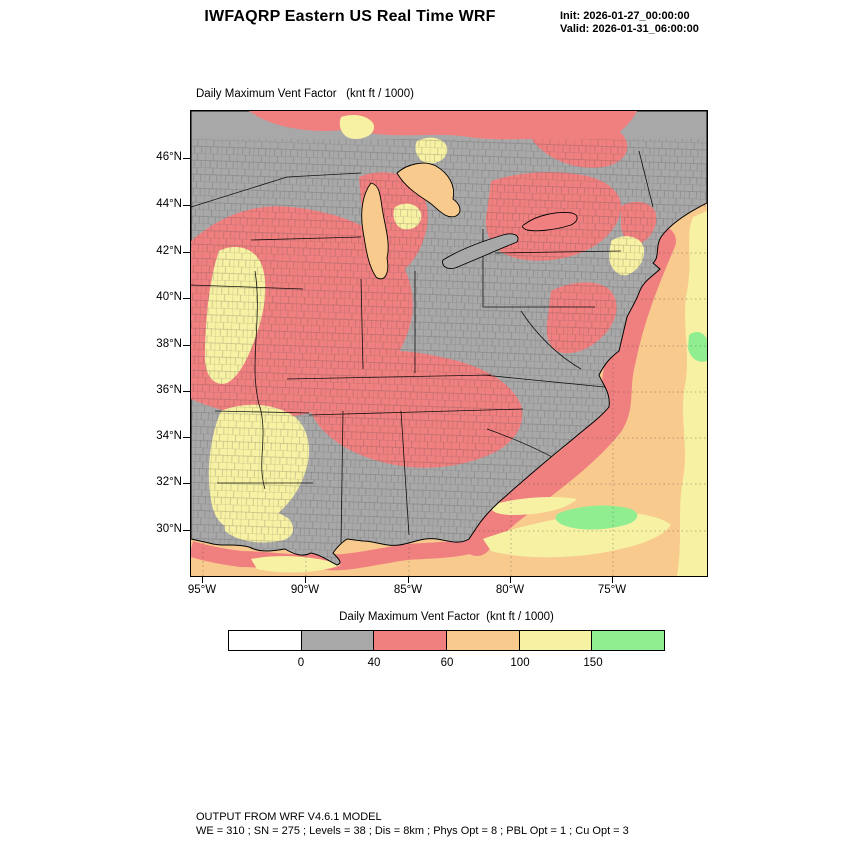 This screenshot has width=850, height=850. I want to click on lat-tick-label: 30°N, so click(169, 529).